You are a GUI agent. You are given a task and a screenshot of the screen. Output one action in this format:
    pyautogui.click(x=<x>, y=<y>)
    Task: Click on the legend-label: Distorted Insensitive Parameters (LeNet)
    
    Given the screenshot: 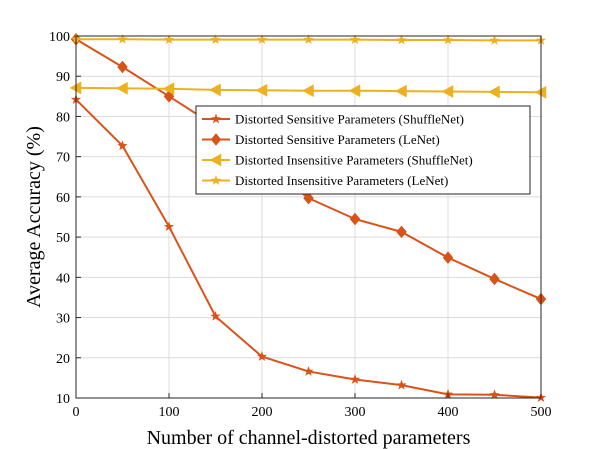 What is the action you would take?
    pyautogui.click(x=341, y=180)
    